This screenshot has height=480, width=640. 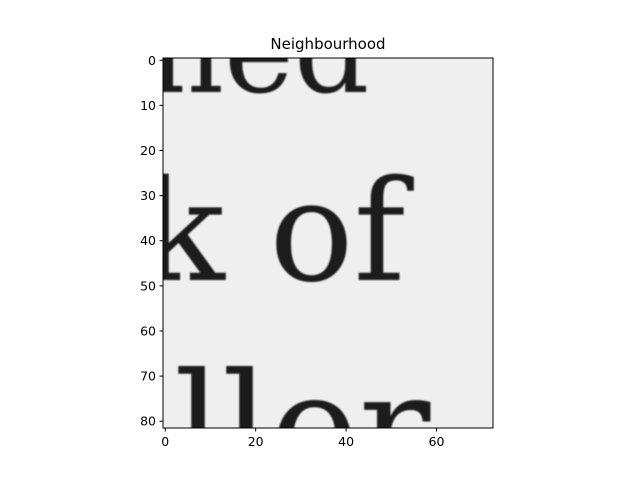 I want to click on image-text-bottom: ller, so click(x=302, y=411).